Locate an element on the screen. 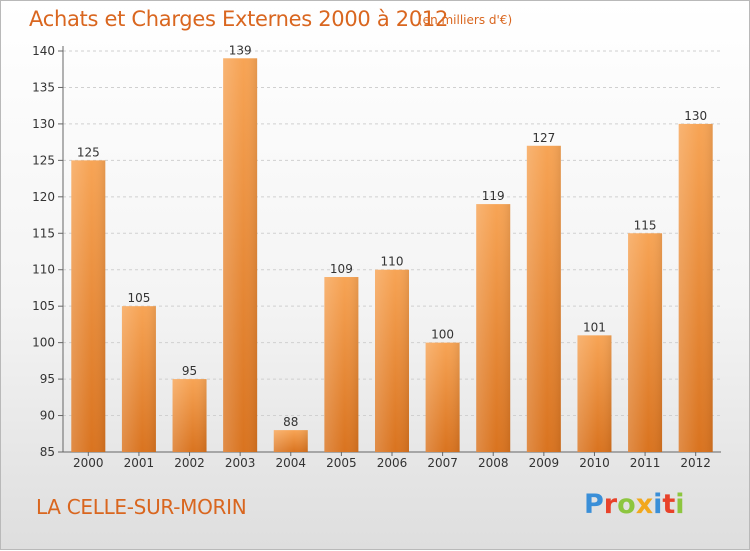  x-tick-label: 2011 is located at coordinates (645, 463).